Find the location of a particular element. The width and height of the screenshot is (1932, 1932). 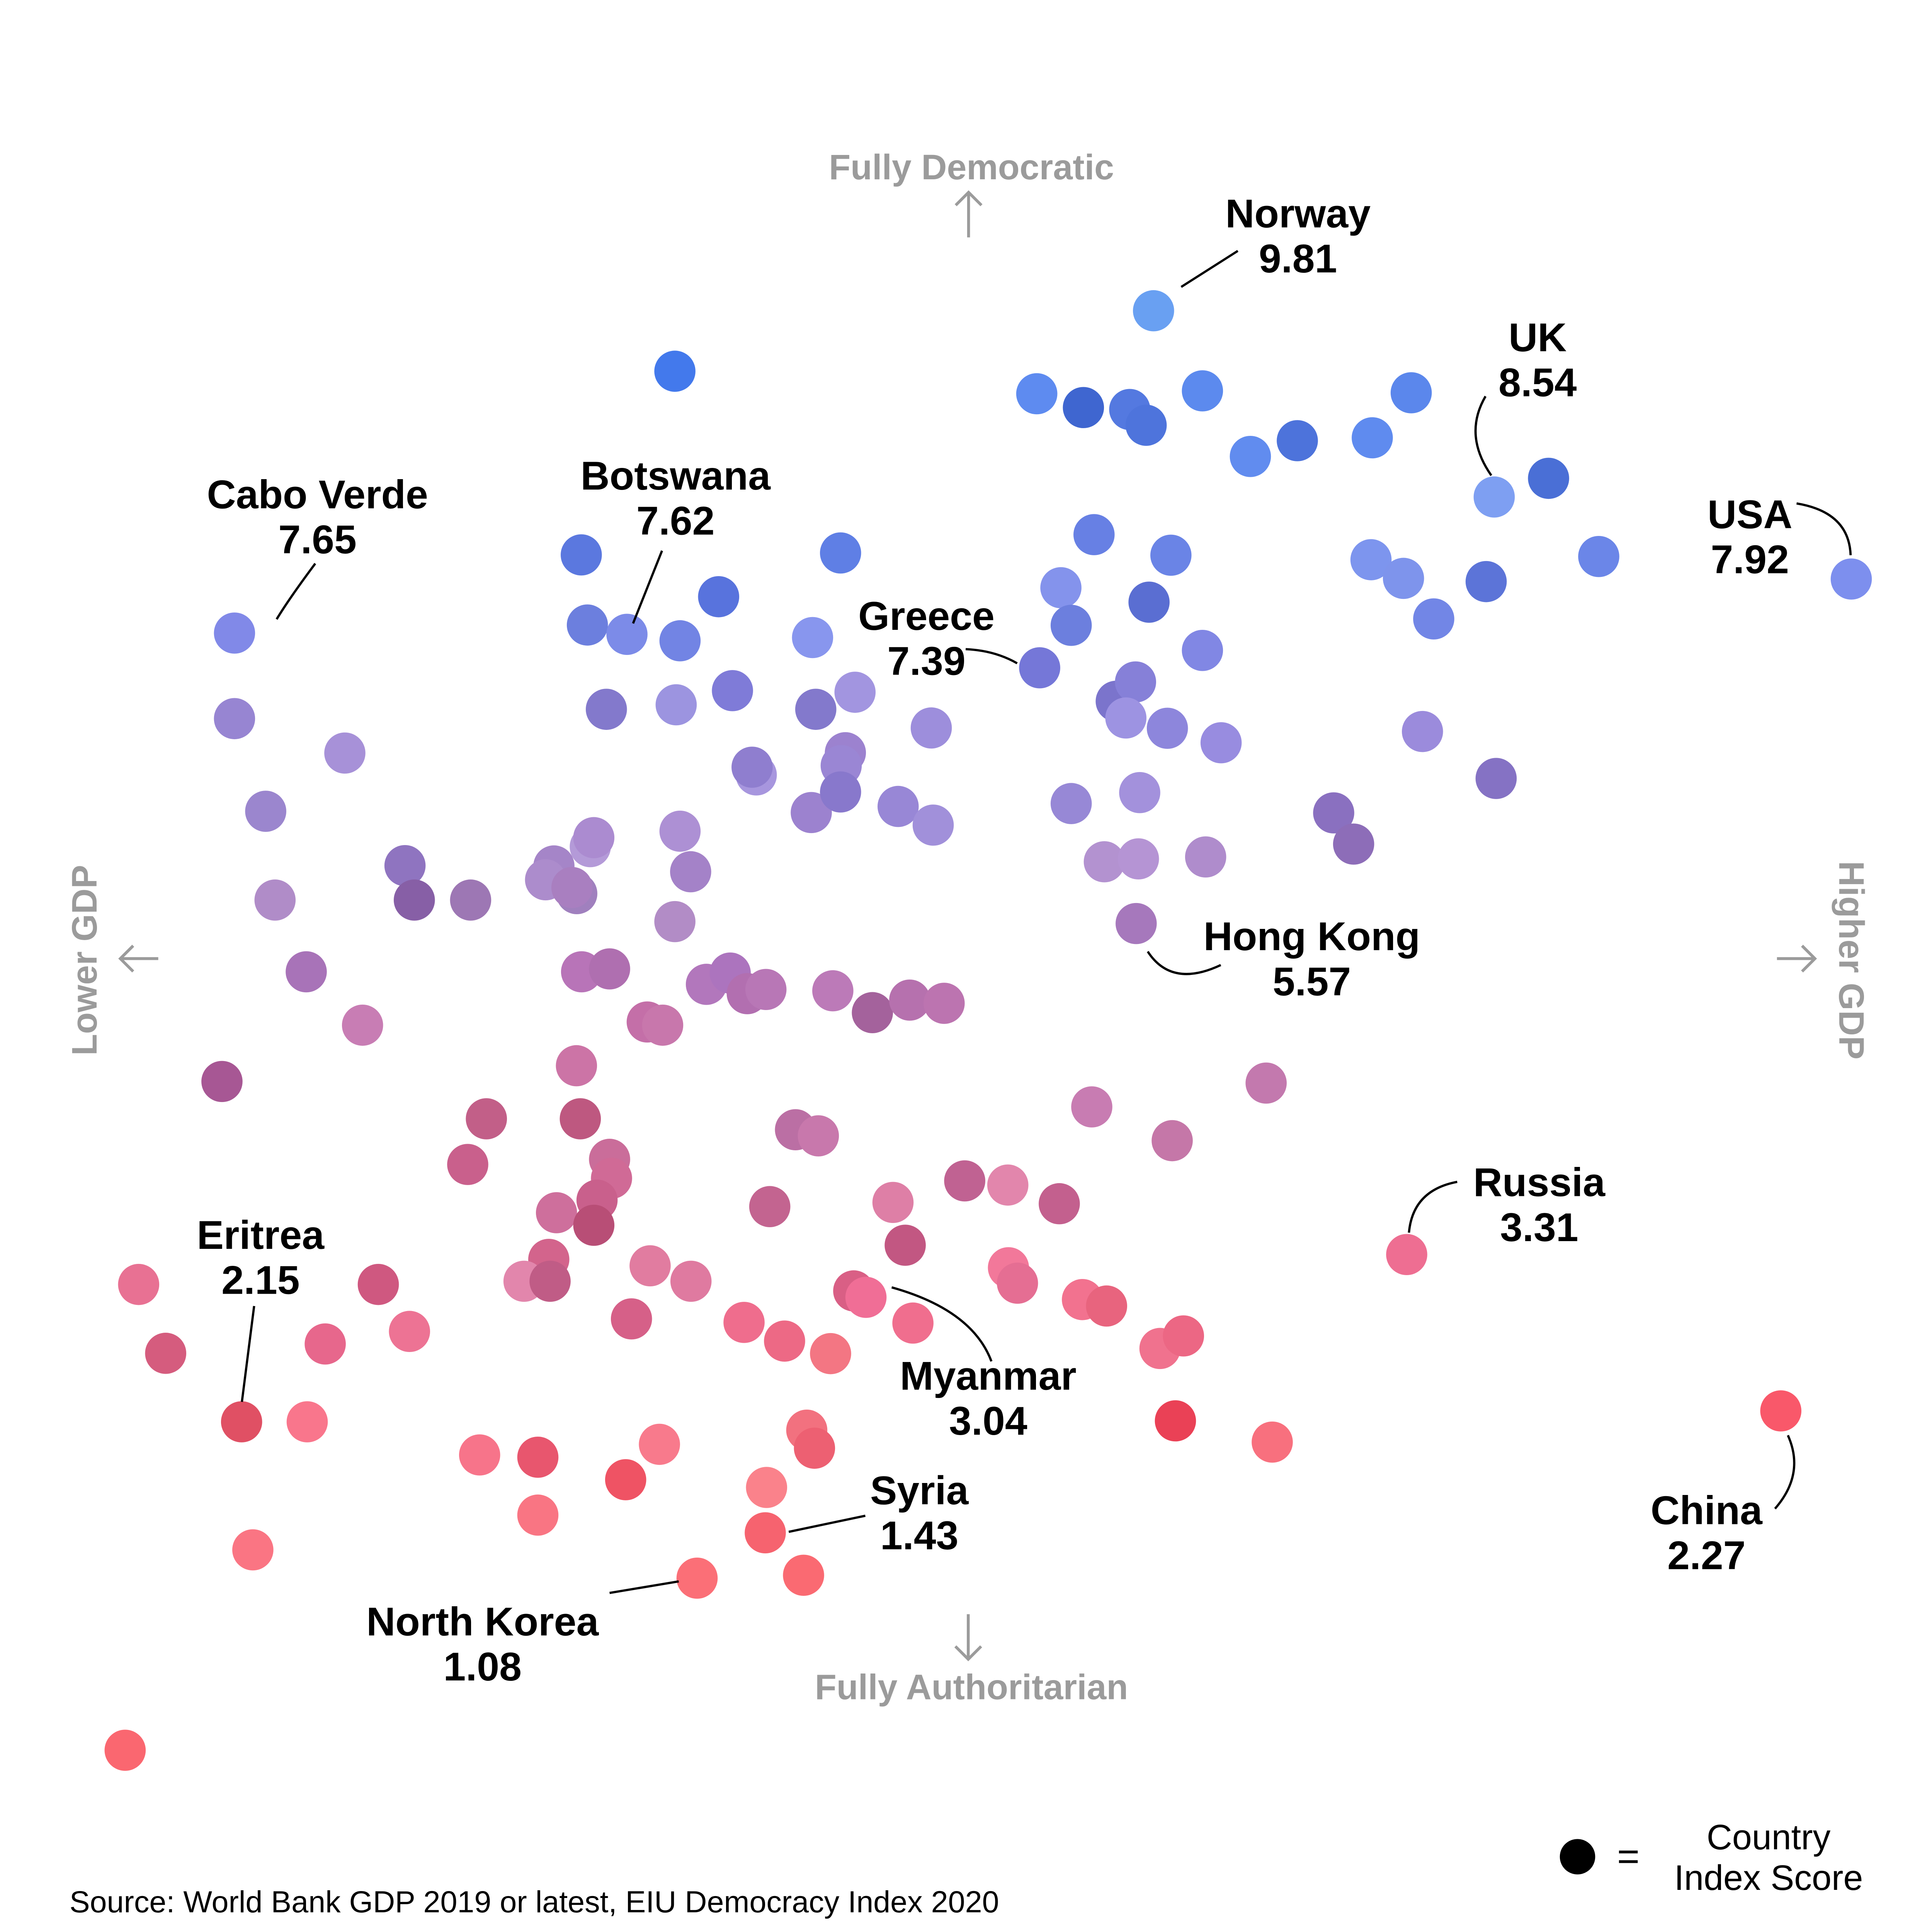

leader-line-china is located at coordinates (1785, 1473).